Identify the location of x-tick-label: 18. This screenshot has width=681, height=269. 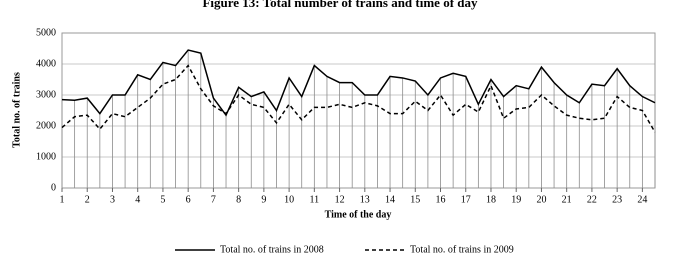
(491, 199).